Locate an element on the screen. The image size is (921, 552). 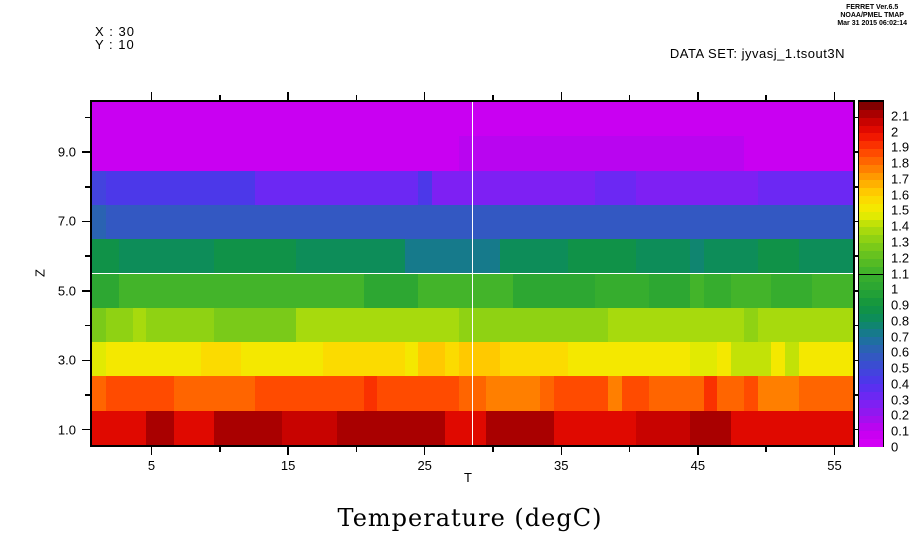
x-tick-label: 25 is located at coordinates (424, 465).